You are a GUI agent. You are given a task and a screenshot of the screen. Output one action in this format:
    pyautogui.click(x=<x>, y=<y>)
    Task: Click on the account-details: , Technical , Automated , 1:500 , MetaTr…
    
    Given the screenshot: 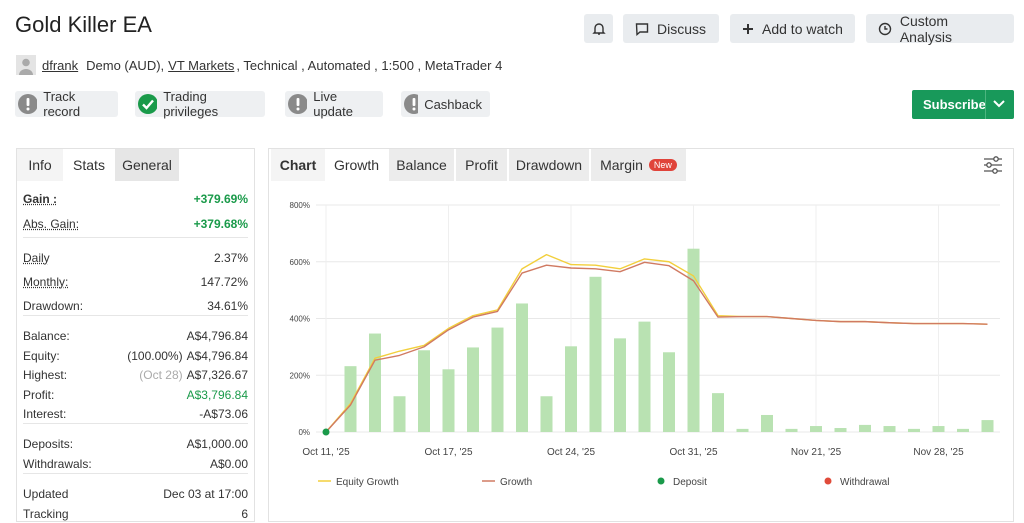 What is the action you would take?
    pyautogui.click(x=369, y=65)
    